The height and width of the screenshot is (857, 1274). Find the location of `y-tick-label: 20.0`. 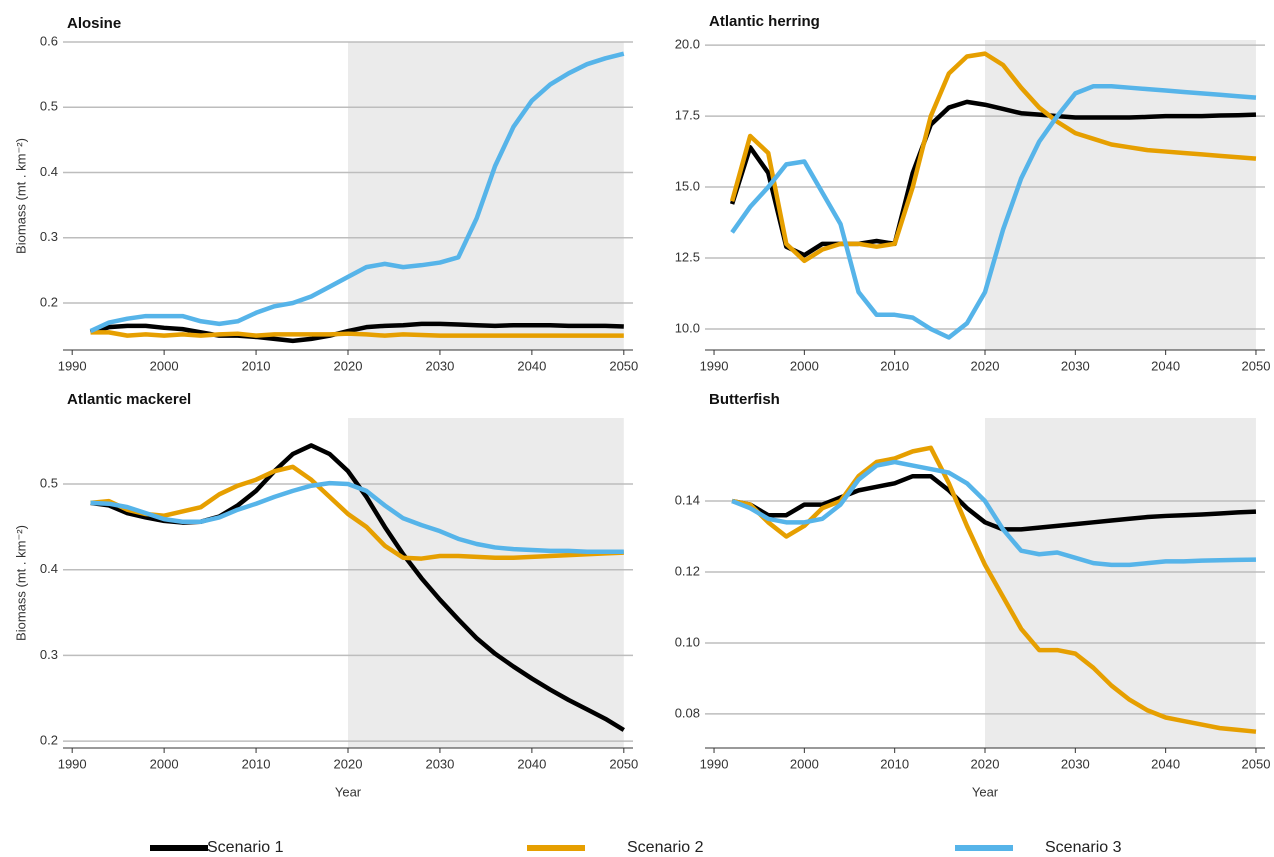

y-tick-label: 20.0 is located at coordinates (687, 44).